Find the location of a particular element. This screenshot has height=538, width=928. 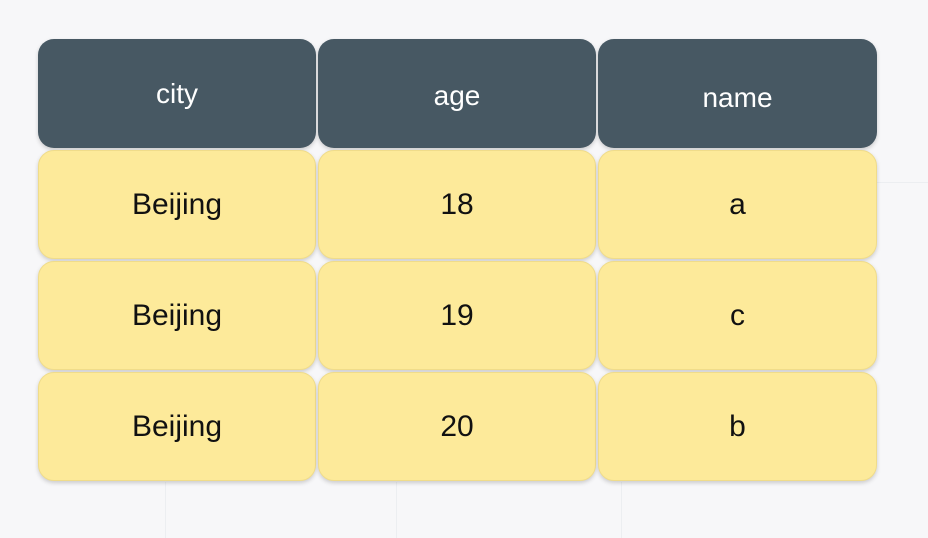

table-cell-name: b is located at coordinates (737, 426).